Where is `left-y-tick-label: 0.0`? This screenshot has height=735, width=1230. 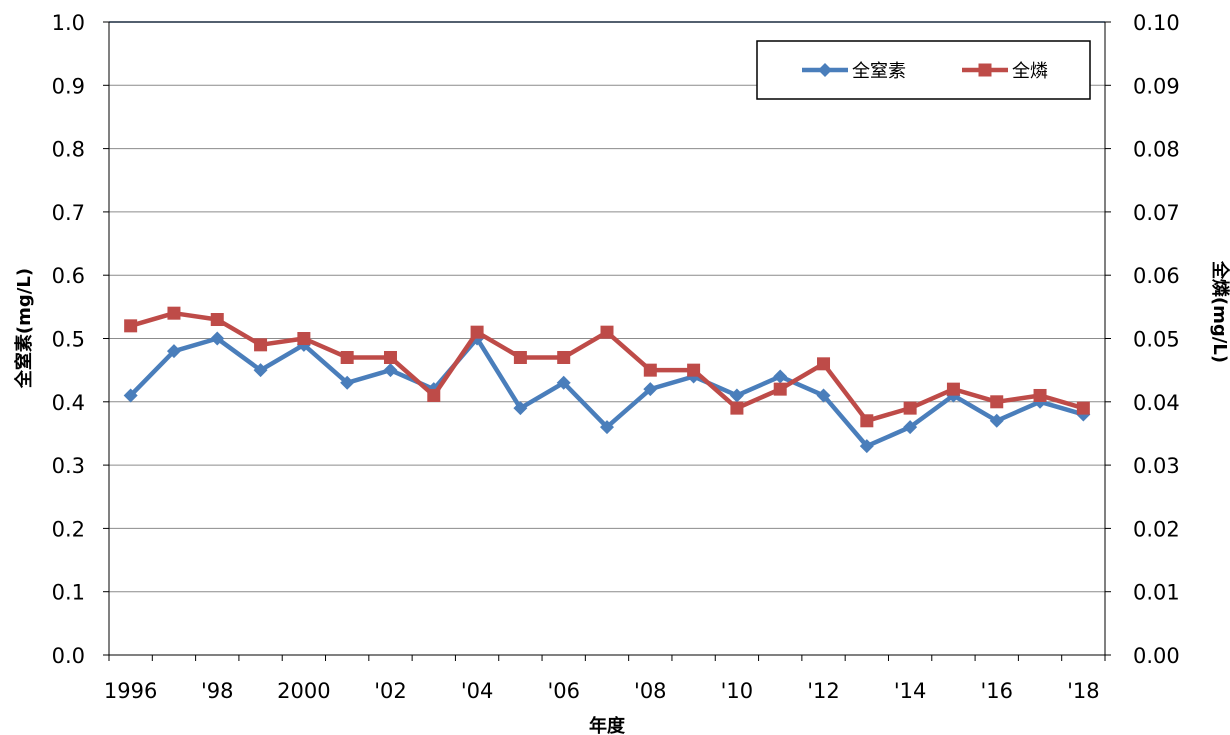
left-y-tick-label: 0.0 is located at coordinates (68, 656).